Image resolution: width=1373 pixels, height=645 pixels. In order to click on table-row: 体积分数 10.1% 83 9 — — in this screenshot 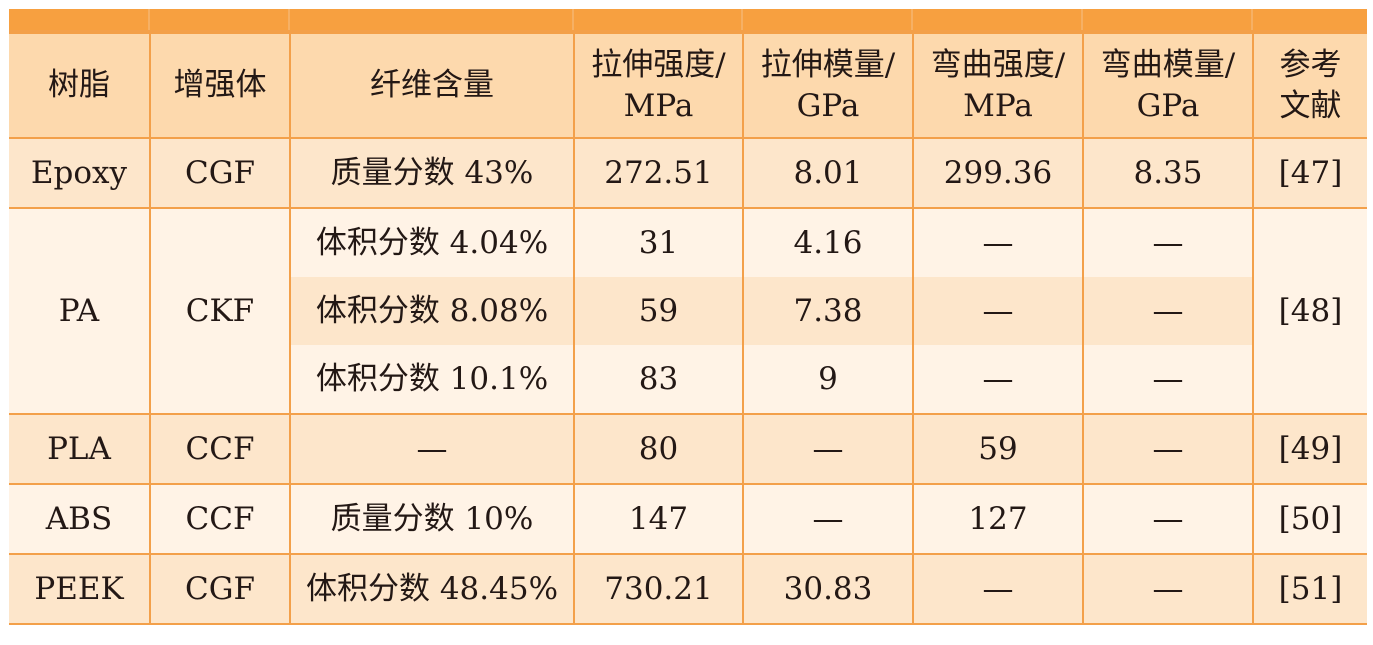, I will do `click(688, 380)`.